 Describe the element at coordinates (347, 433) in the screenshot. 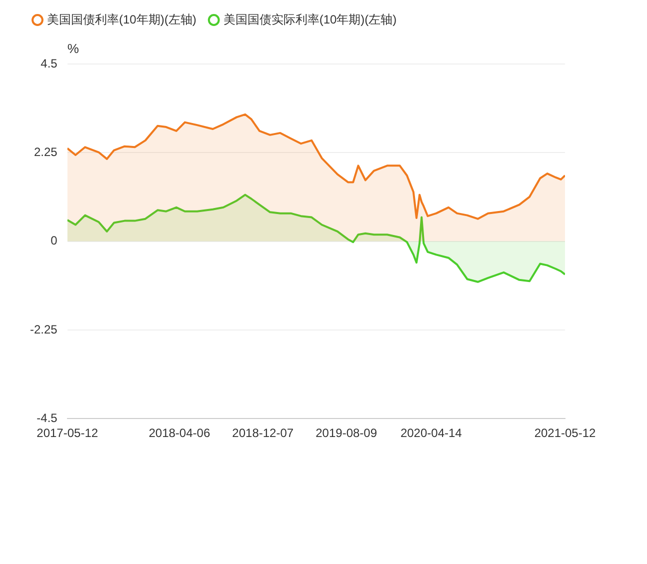

I see `x-tick-label: 2019-08-09` at that location.